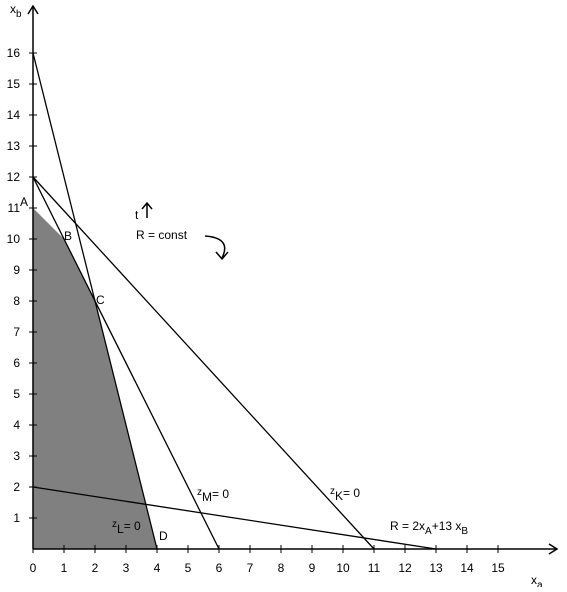 The height and width of the screenshot is (592, 567). Describe the element at coordinates (216, 248) in the screenshot. I see `rotate-arrow` at that location.